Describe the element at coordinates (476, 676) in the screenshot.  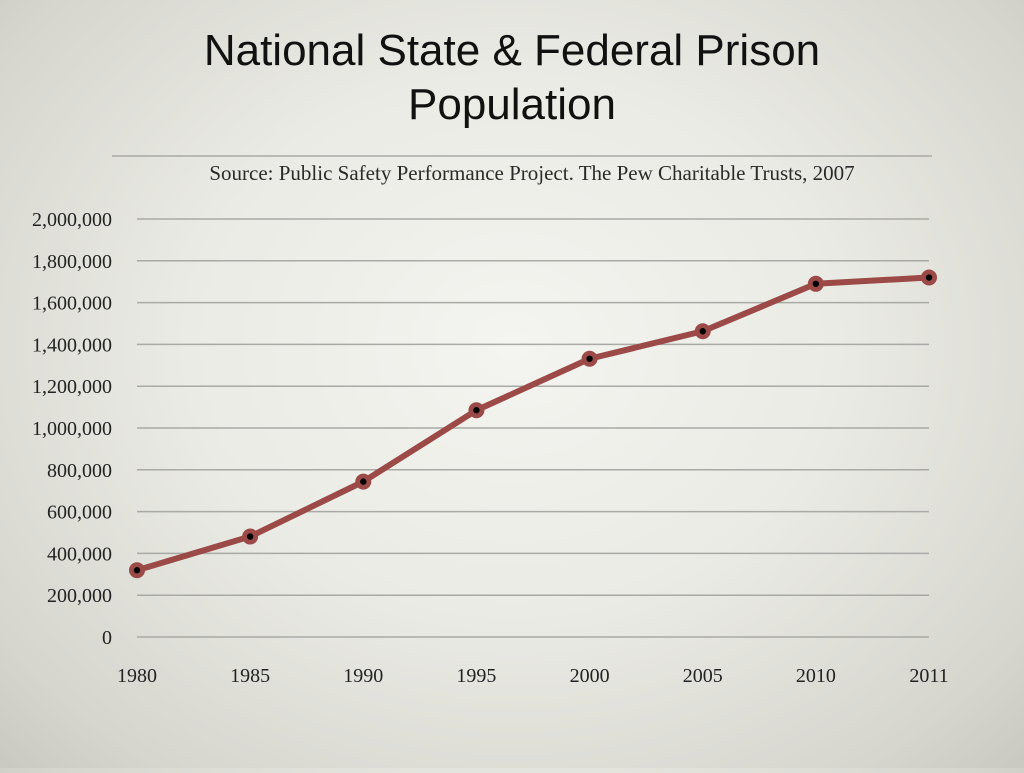
I see `x-tick-label: 1995` at that location.